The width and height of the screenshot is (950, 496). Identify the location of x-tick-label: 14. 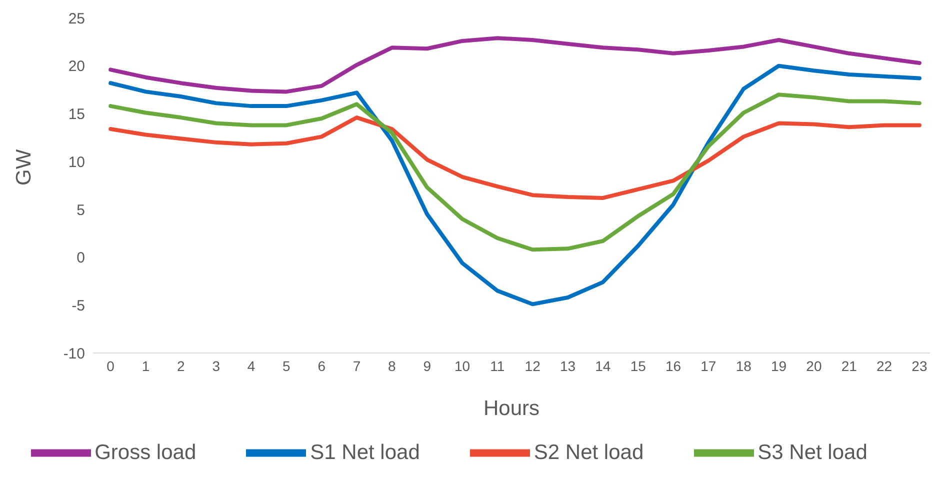
(603, 366).